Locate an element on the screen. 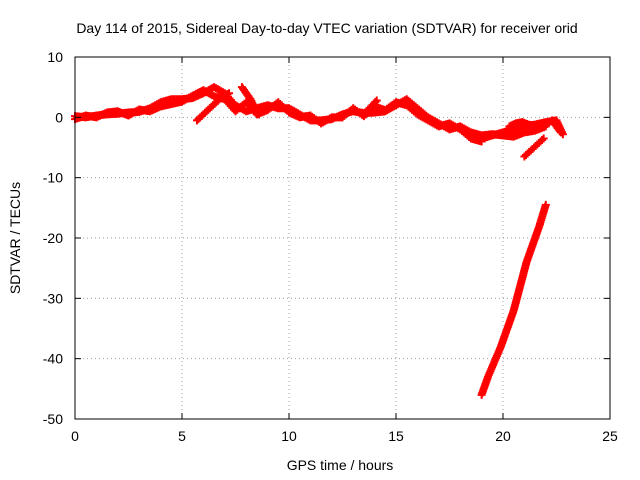 The height and width of the screenshot is (480, 640). y-tick-label: -40 is located at coordinates (53, 359).